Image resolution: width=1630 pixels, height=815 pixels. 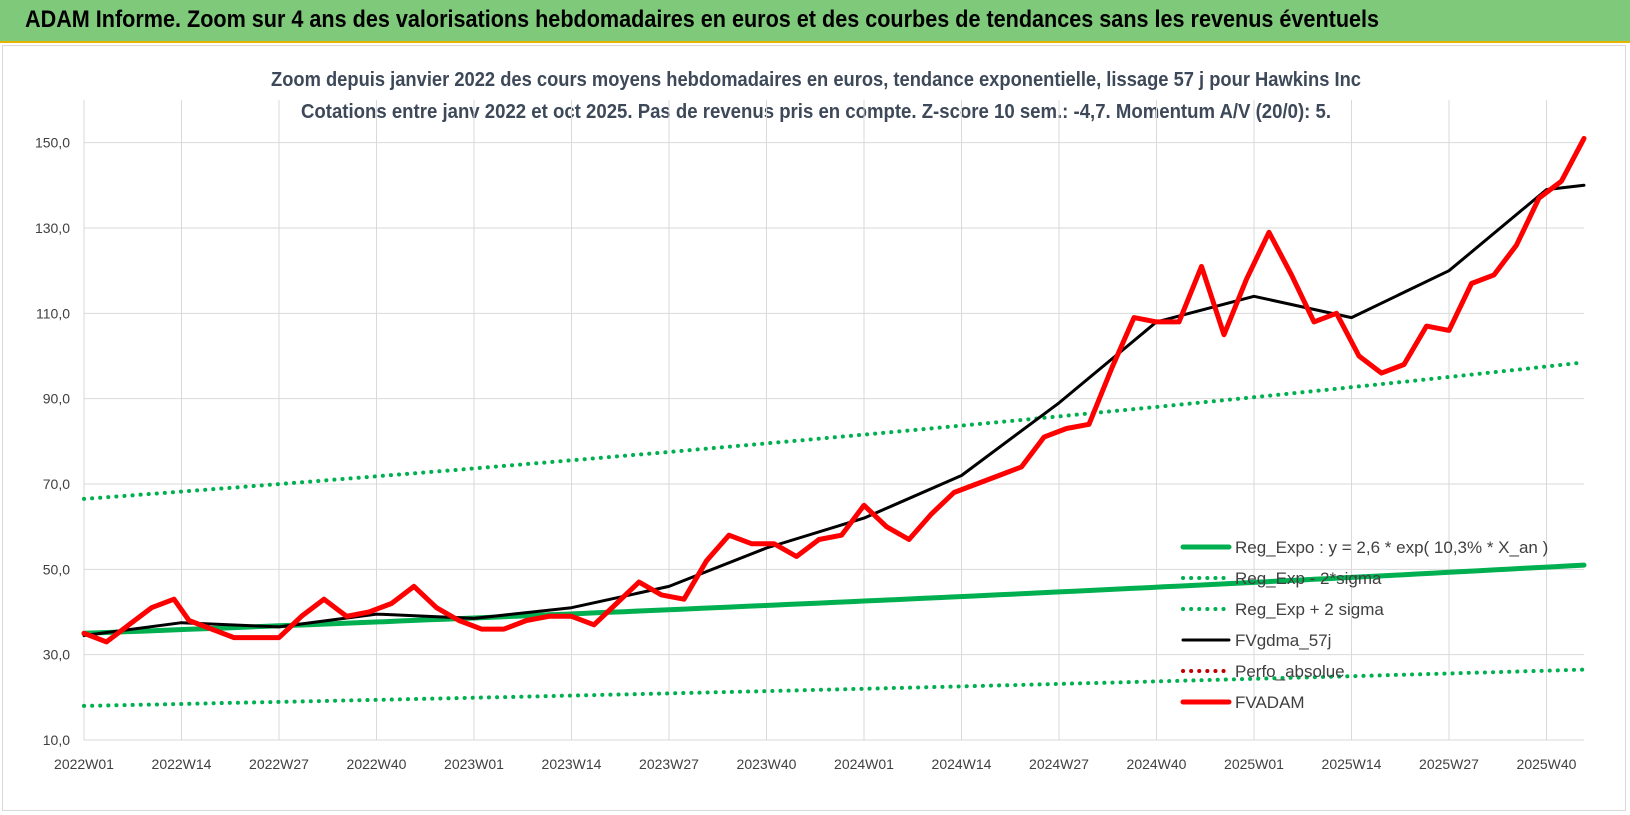 What do you see at coordinates (669, 764) in the screenshot?
I see `x-tick-label: 2023W27` at bounding box center [669, 764].